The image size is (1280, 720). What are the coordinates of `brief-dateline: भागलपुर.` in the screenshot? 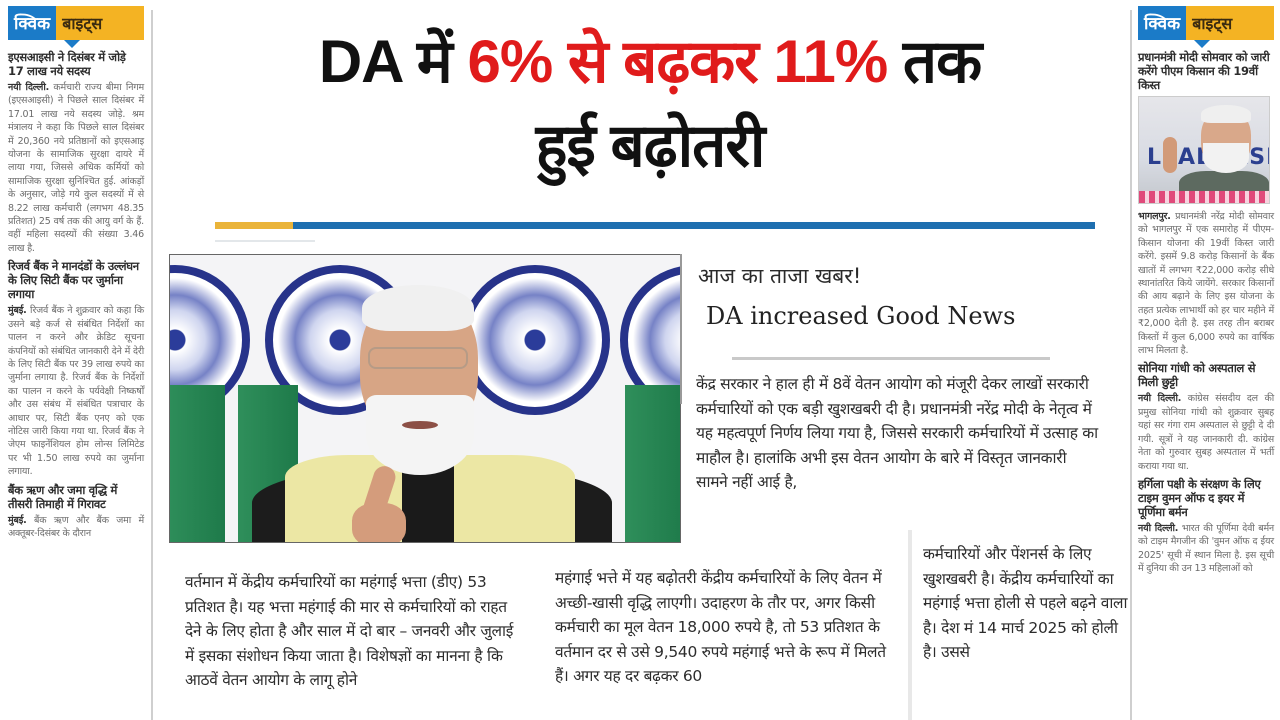 It's located at (1154, 216).